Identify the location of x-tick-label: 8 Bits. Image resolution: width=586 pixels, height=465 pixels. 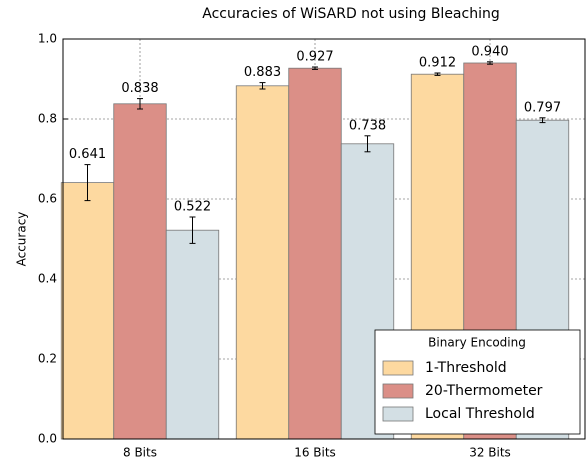
(140, 453).